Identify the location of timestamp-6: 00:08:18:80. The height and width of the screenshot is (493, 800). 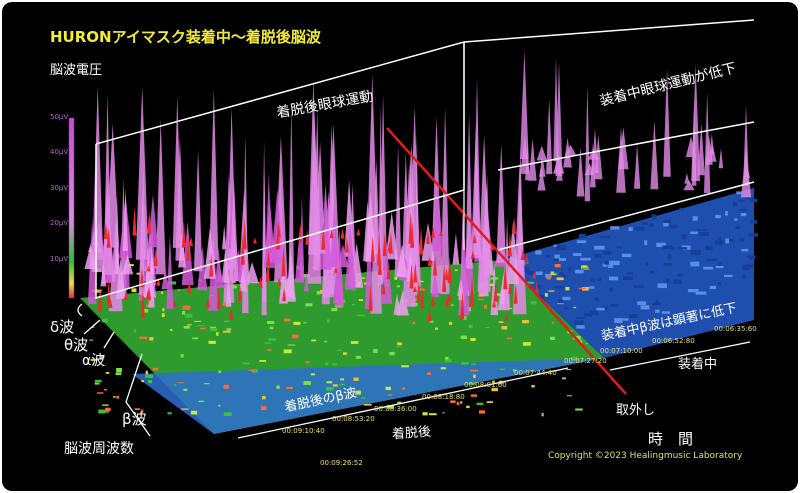
(443, 397).